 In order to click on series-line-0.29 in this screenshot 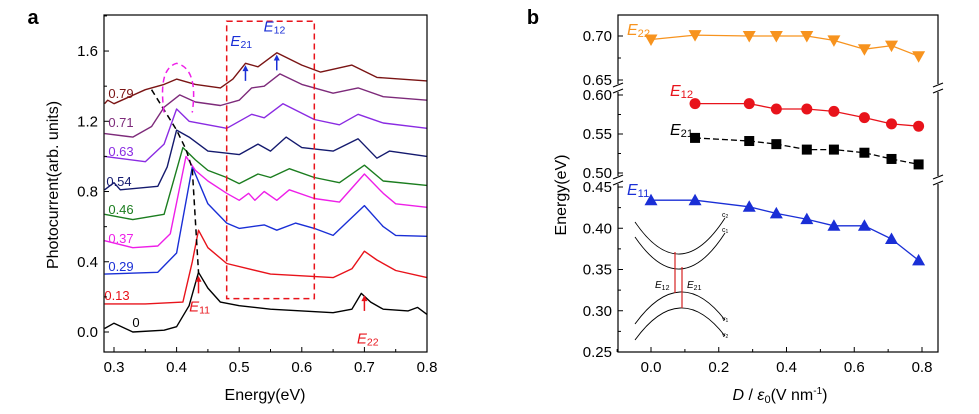, I will do `click(266, 220)`.